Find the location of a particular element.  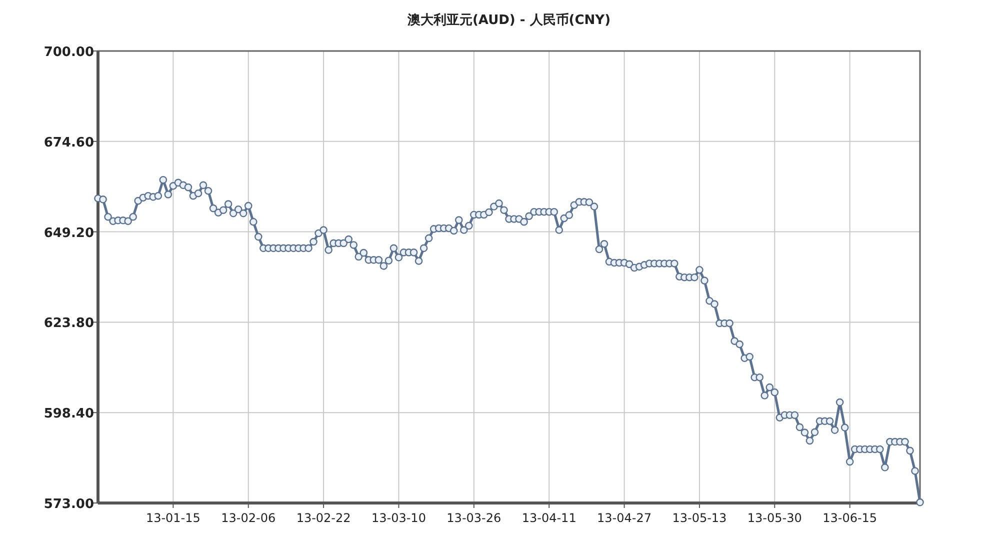

x-tick-label: 13-02-22 is located at coordinates (323, 518).